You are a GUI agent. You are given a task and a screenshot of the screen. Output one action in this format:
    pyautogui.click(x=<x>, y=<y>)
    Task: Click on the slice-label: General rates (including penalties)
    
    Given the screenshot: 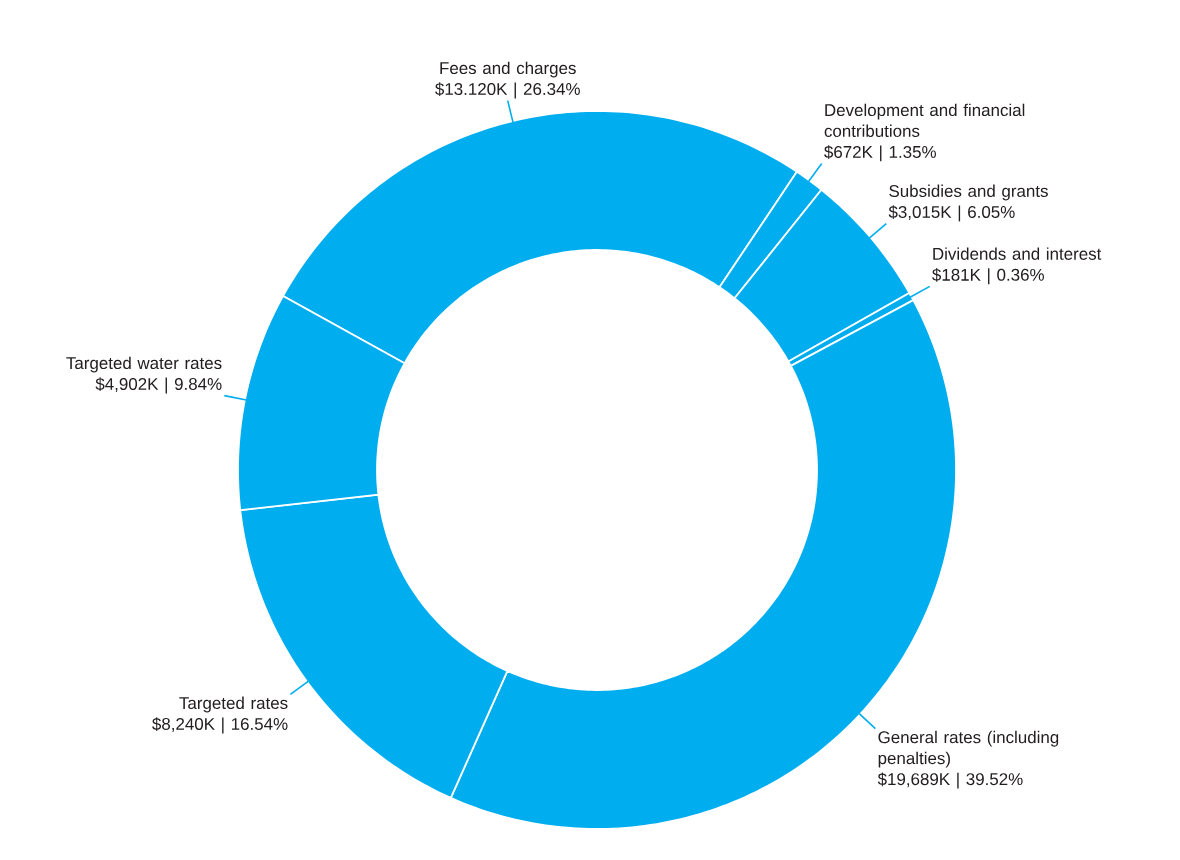 What is the action you would take?
    pyautogui.click(x=968, y=749)
    